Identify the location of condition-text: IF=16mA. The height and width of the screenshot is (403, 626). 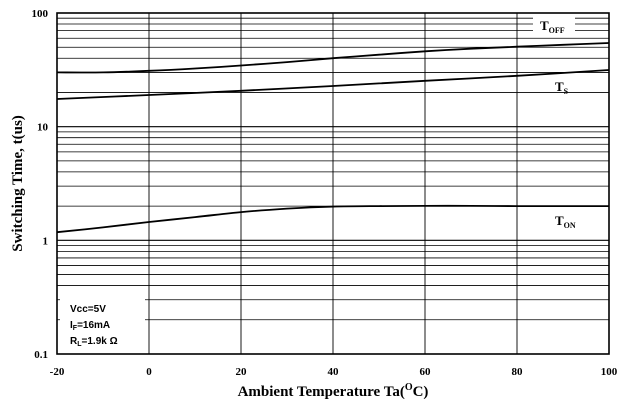
(90, 326).